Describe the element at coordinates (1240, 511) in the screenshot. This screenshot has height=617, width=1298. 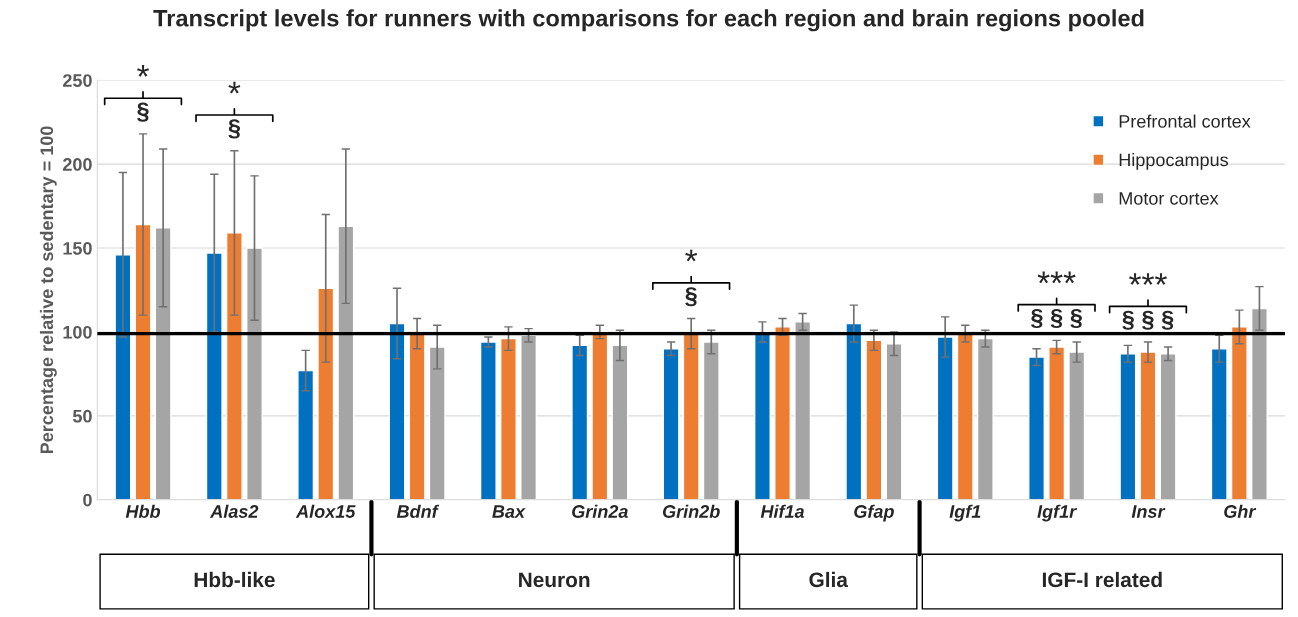
I see `x-tick-label: Ghr` at that location.